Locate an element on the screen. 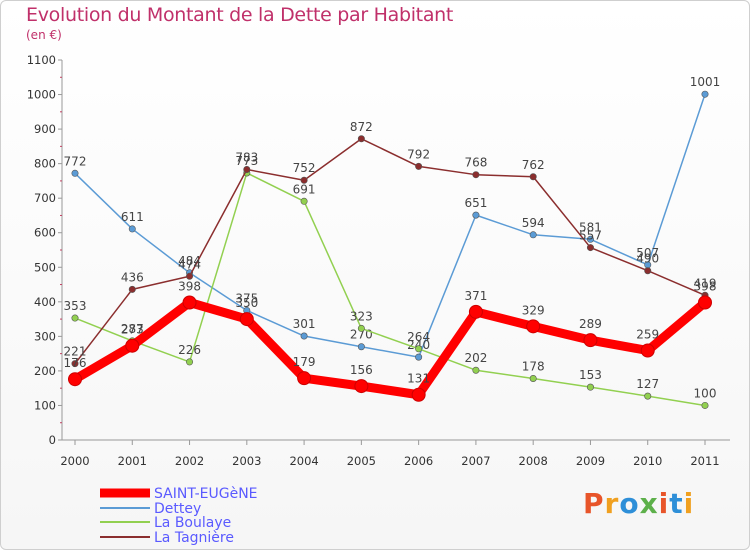 The height and width of the screenshot is (550, 750). data-label: 436 is located at coordinates (132, 277).